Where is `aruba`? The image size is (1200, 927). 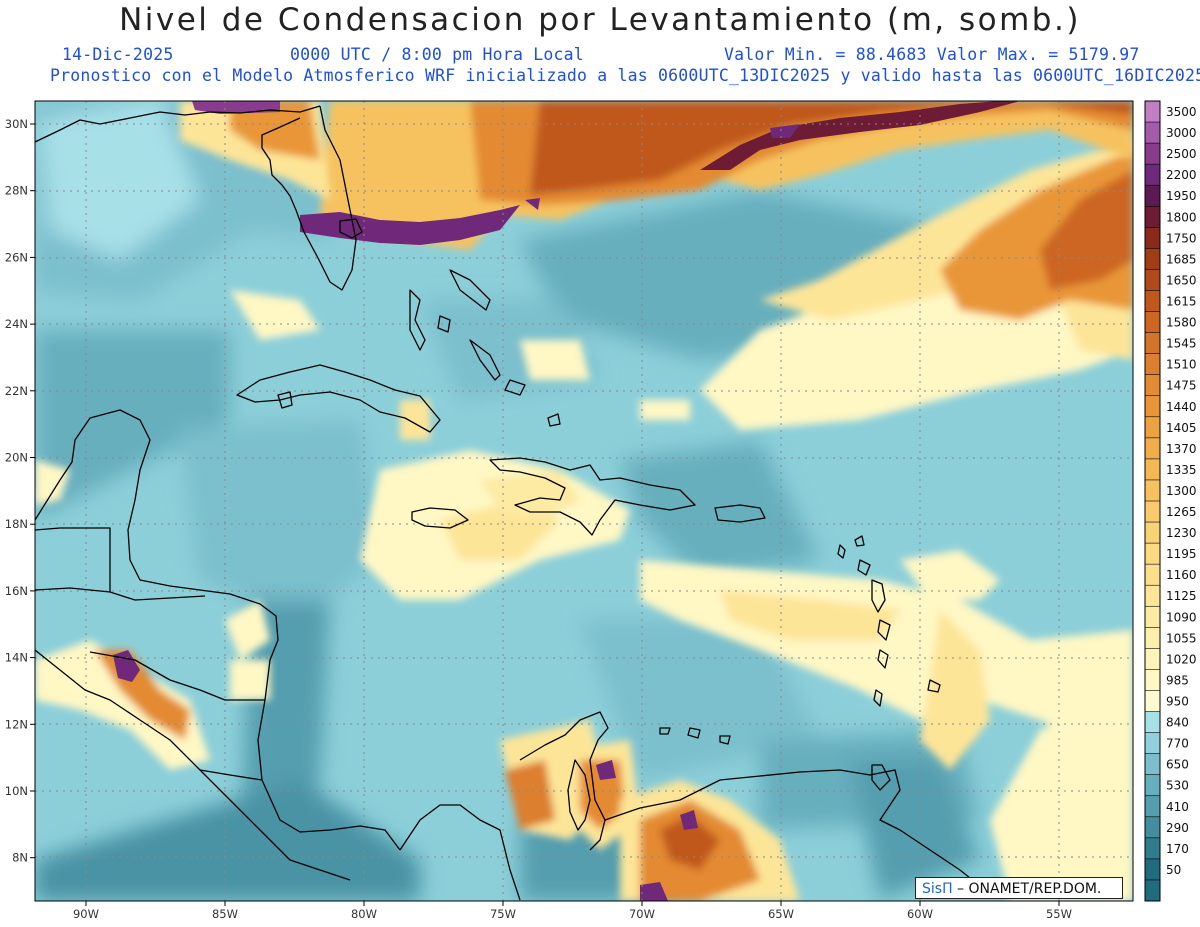
aruba is located at coordinates (665, 731).